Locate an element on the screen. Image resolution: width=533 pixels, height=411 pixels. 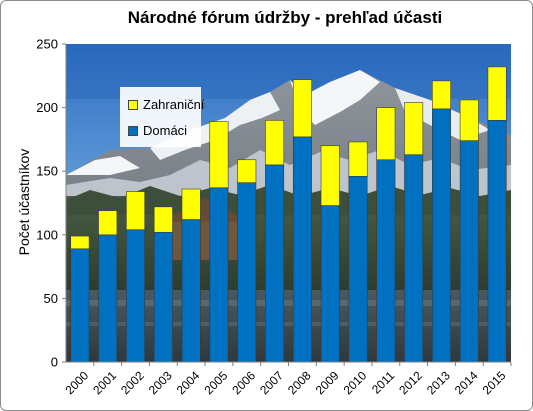
x-tick-label-2002: 2002 is located at coordinates (132, 382).